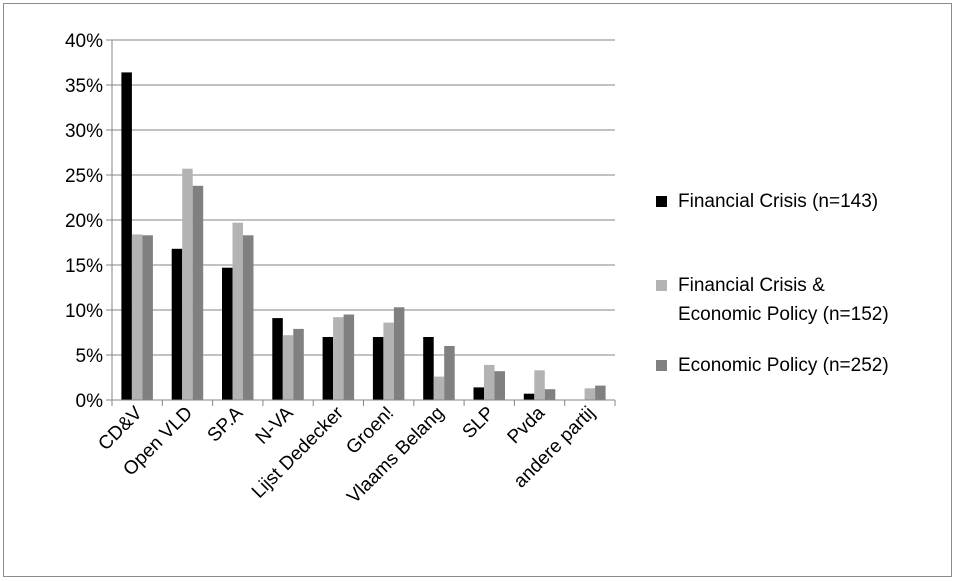 This screenshot has width=957, height=581. I want to click on y-tick-label: 15%, so click(84, 266).